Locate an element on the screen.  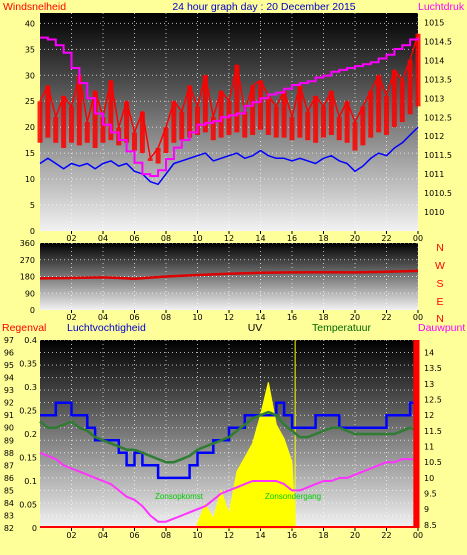
humidity-tick: 84 is located at coordinates (9, 503).